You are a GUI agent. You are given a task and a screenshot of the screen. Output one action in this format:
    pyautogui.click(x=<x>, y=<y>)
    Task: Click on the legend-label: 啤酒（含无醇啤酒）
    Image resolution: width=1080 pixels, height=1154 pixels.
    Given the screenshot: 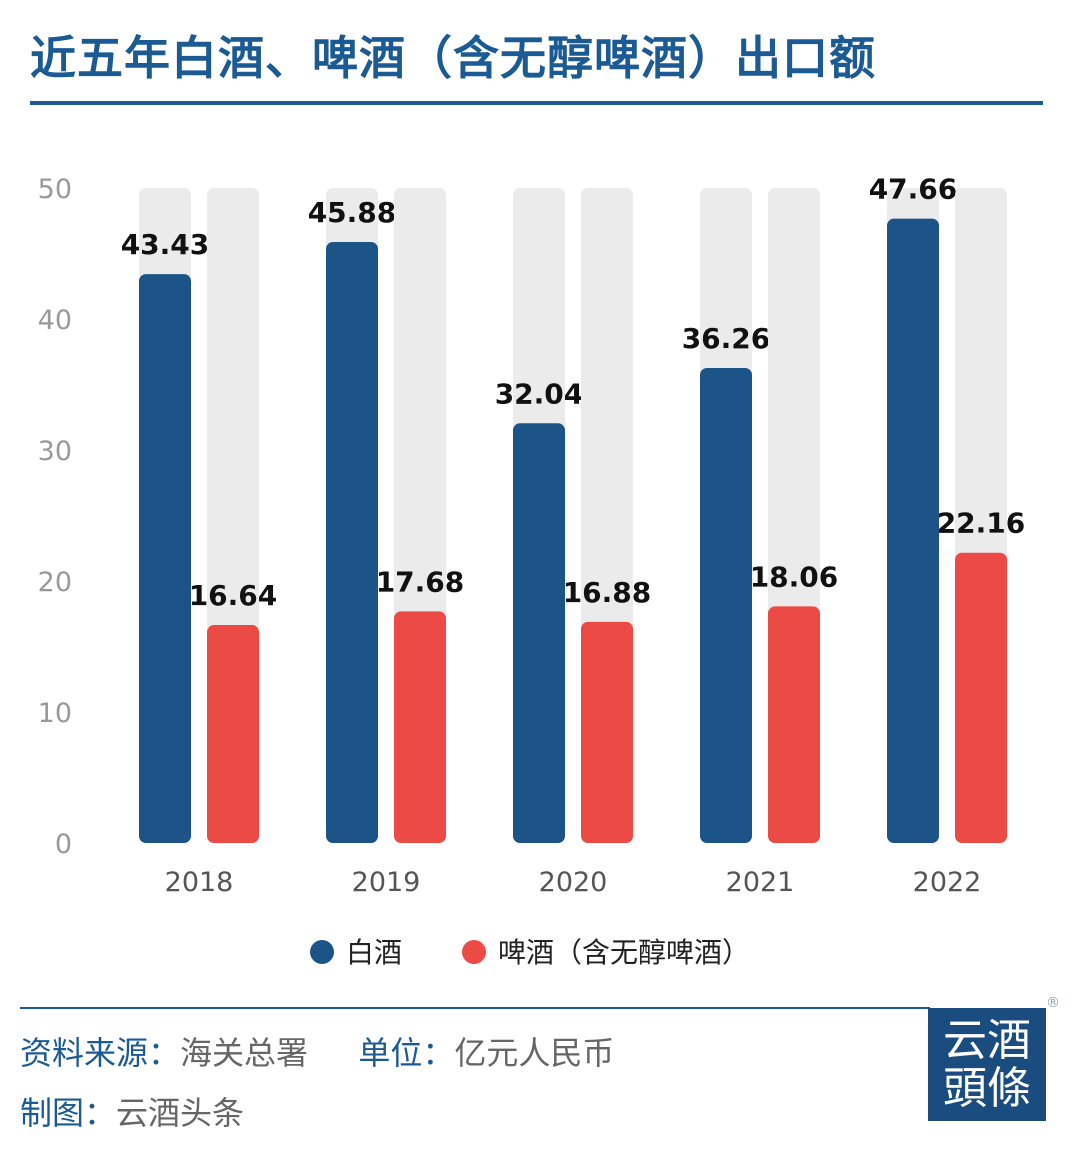 What is the action you would take?
    pyautogui.click(x=624, y=952)
    